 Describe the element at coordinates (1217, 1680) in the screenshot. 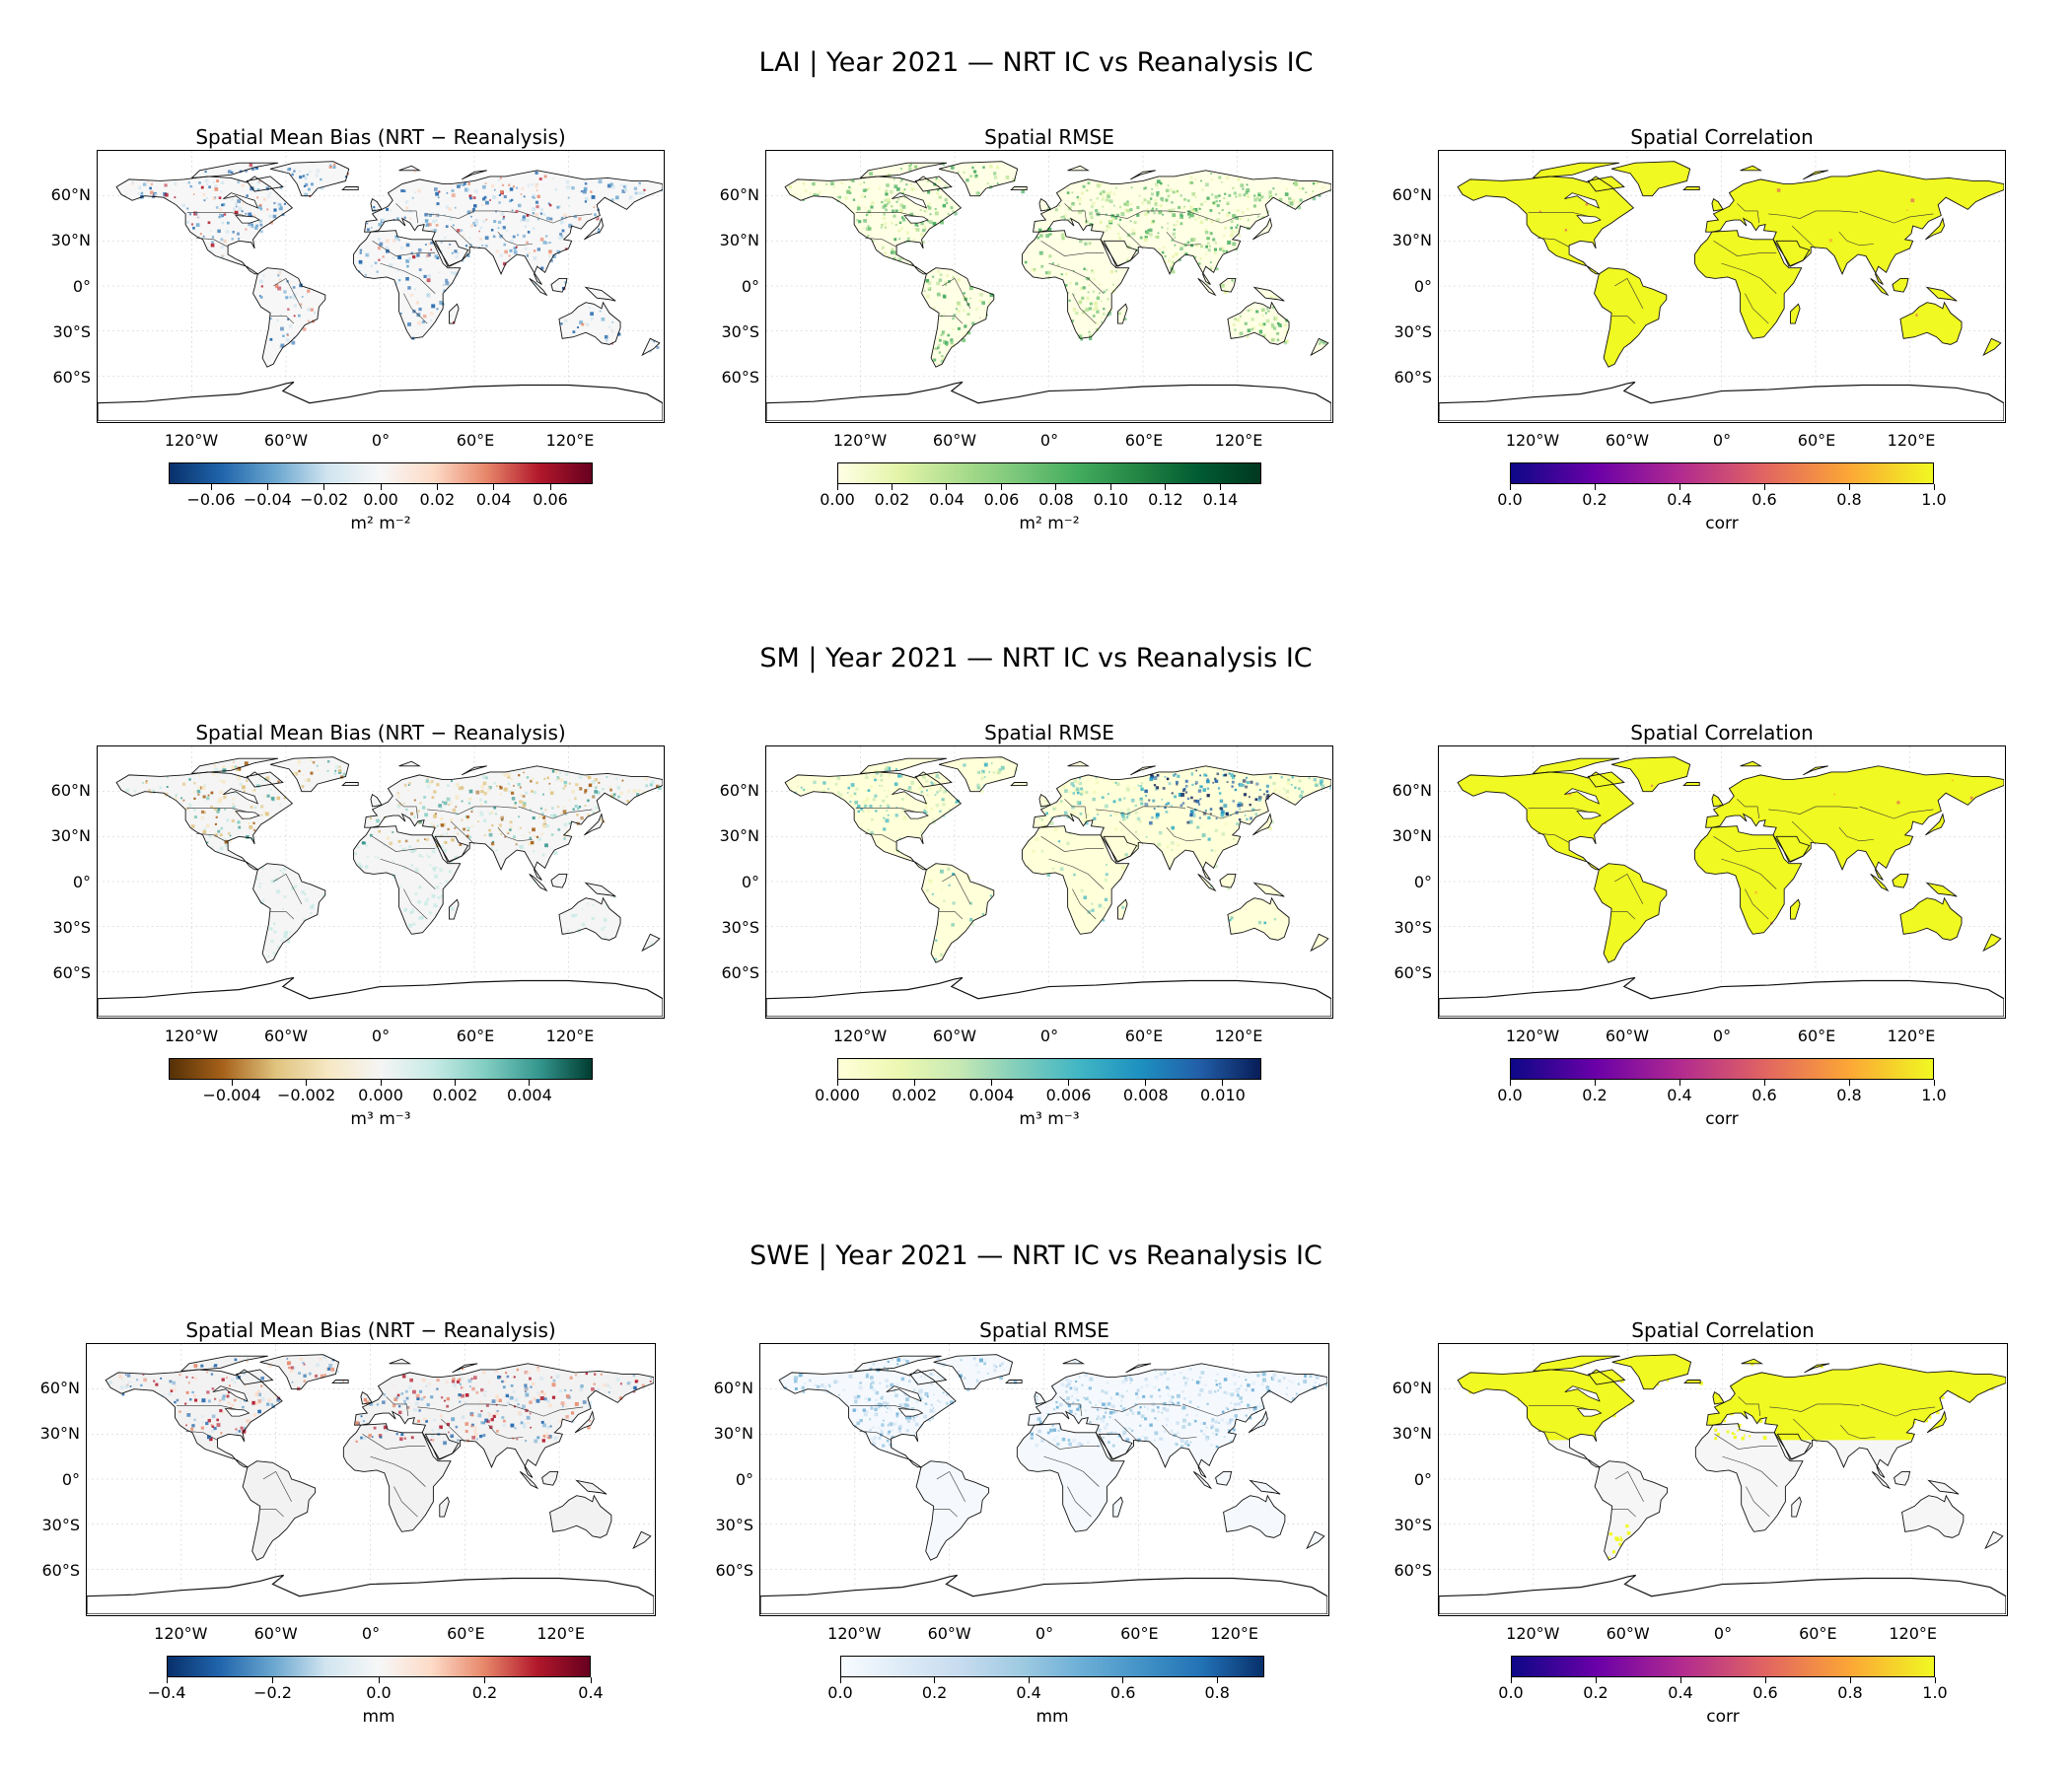

I see `colorbar-tick-mark` at that location.